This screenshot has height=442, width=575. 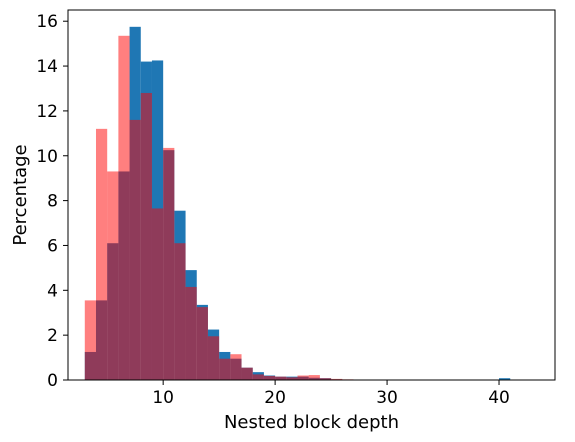 What do you see at coordinates (499, 398) in the screenshot?
I see `x-tick-label: 40` at bounding box center [499, 398].